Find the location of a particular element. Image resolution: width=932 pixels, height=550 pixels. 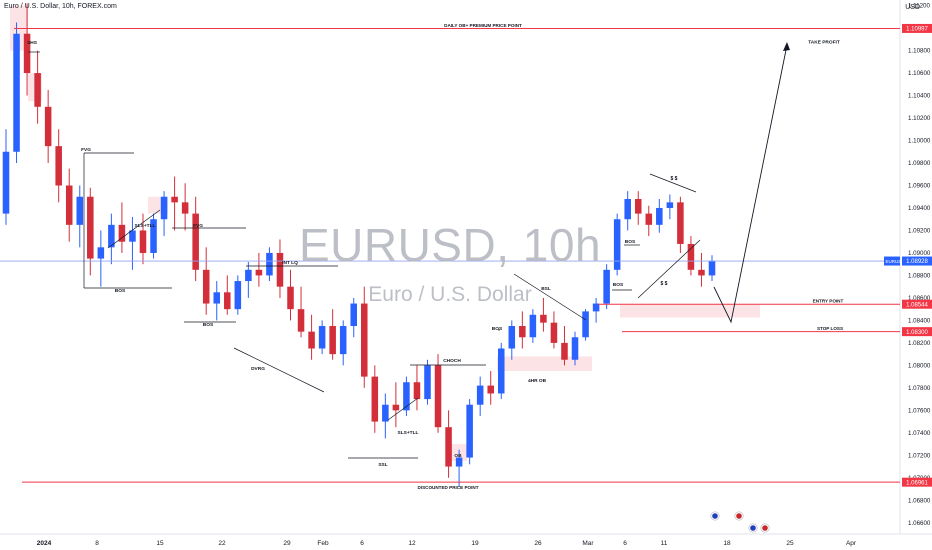

premium-level-badge is located at coordinates (917, 28).